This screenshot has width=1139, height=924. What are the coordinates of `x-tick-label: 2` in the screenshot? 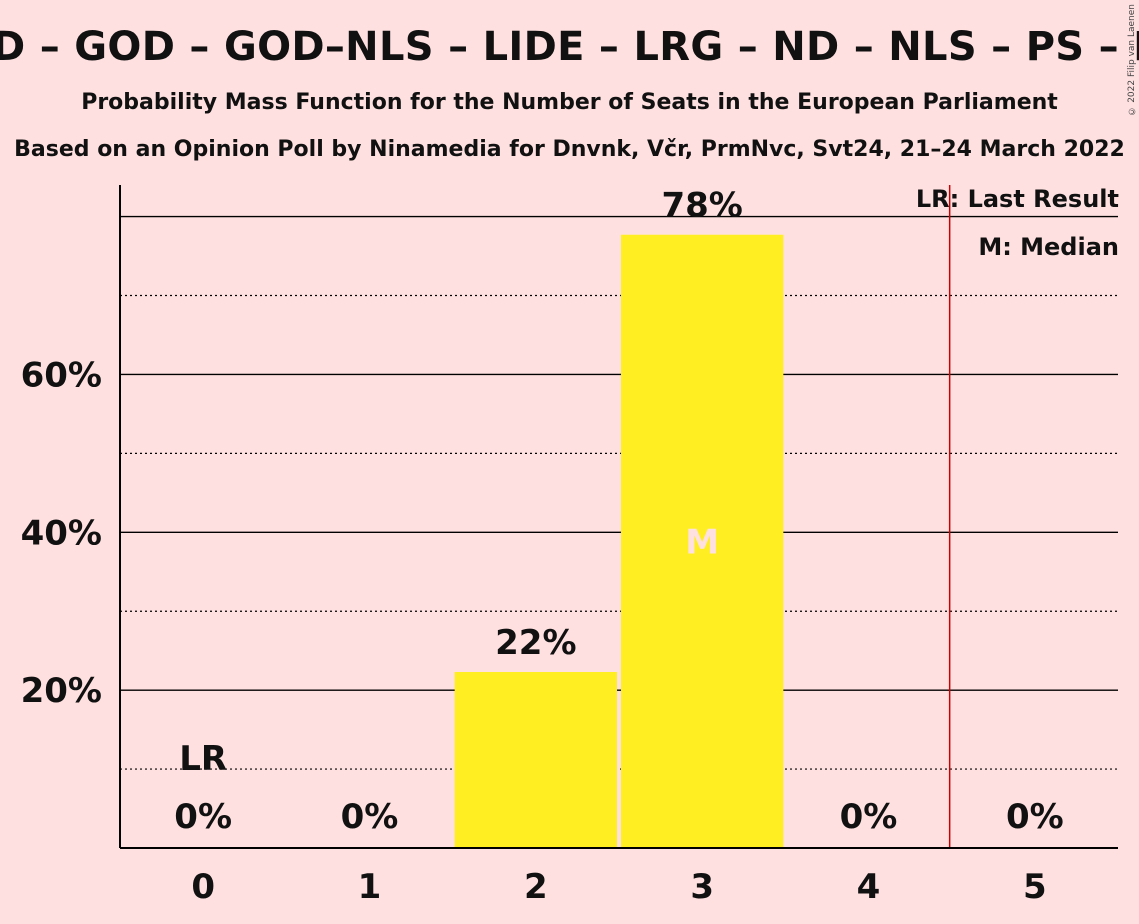 It's located at (536, 887).